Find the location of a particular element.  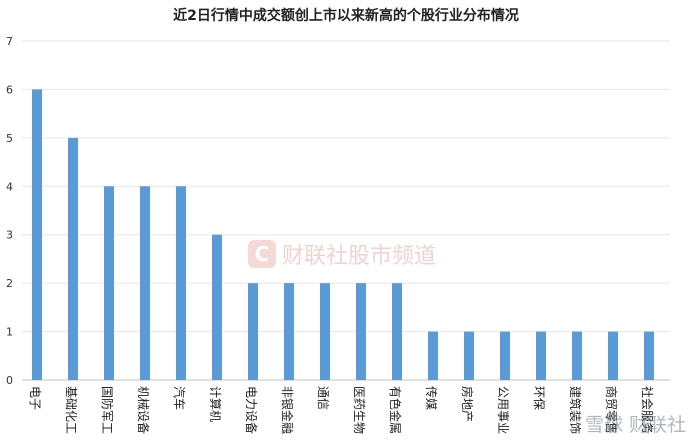

x-tick-label: 房地产 is located at coordinates (467, 404).